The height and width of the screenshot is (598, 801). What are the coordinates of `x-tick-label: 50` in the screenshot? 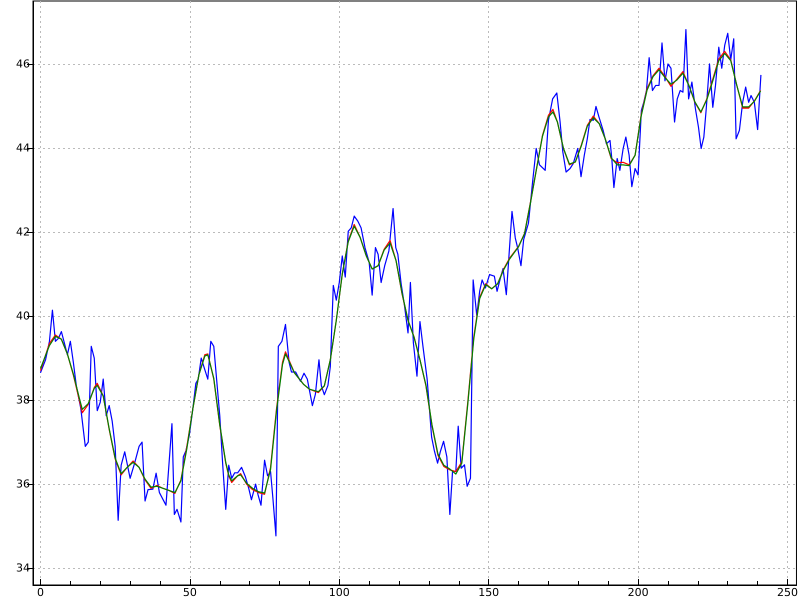 It's located at (189, 592).